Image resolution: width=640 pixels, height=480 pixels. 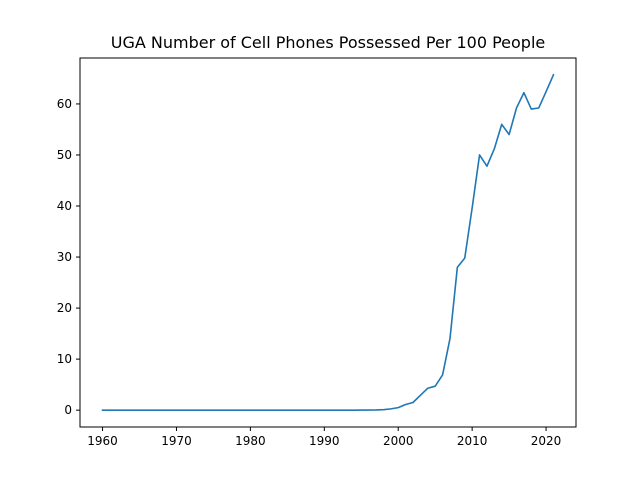 I want to click on x-tick-label: 1990, so click(x=324, y=441).